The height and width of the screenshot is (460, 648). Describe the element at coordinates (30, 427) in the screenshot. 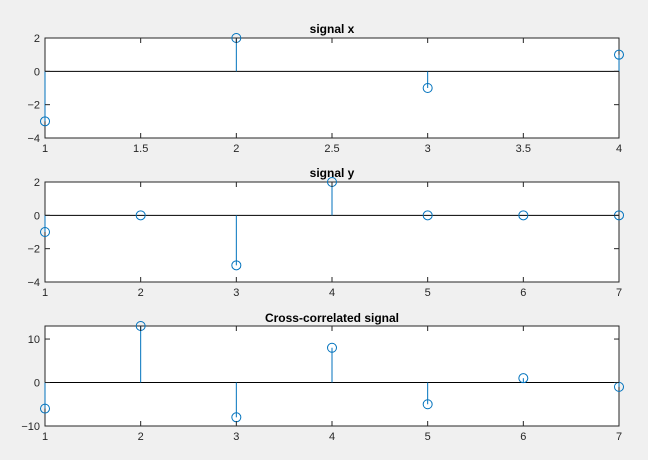

I see `y-tick-label: −10` at that location.